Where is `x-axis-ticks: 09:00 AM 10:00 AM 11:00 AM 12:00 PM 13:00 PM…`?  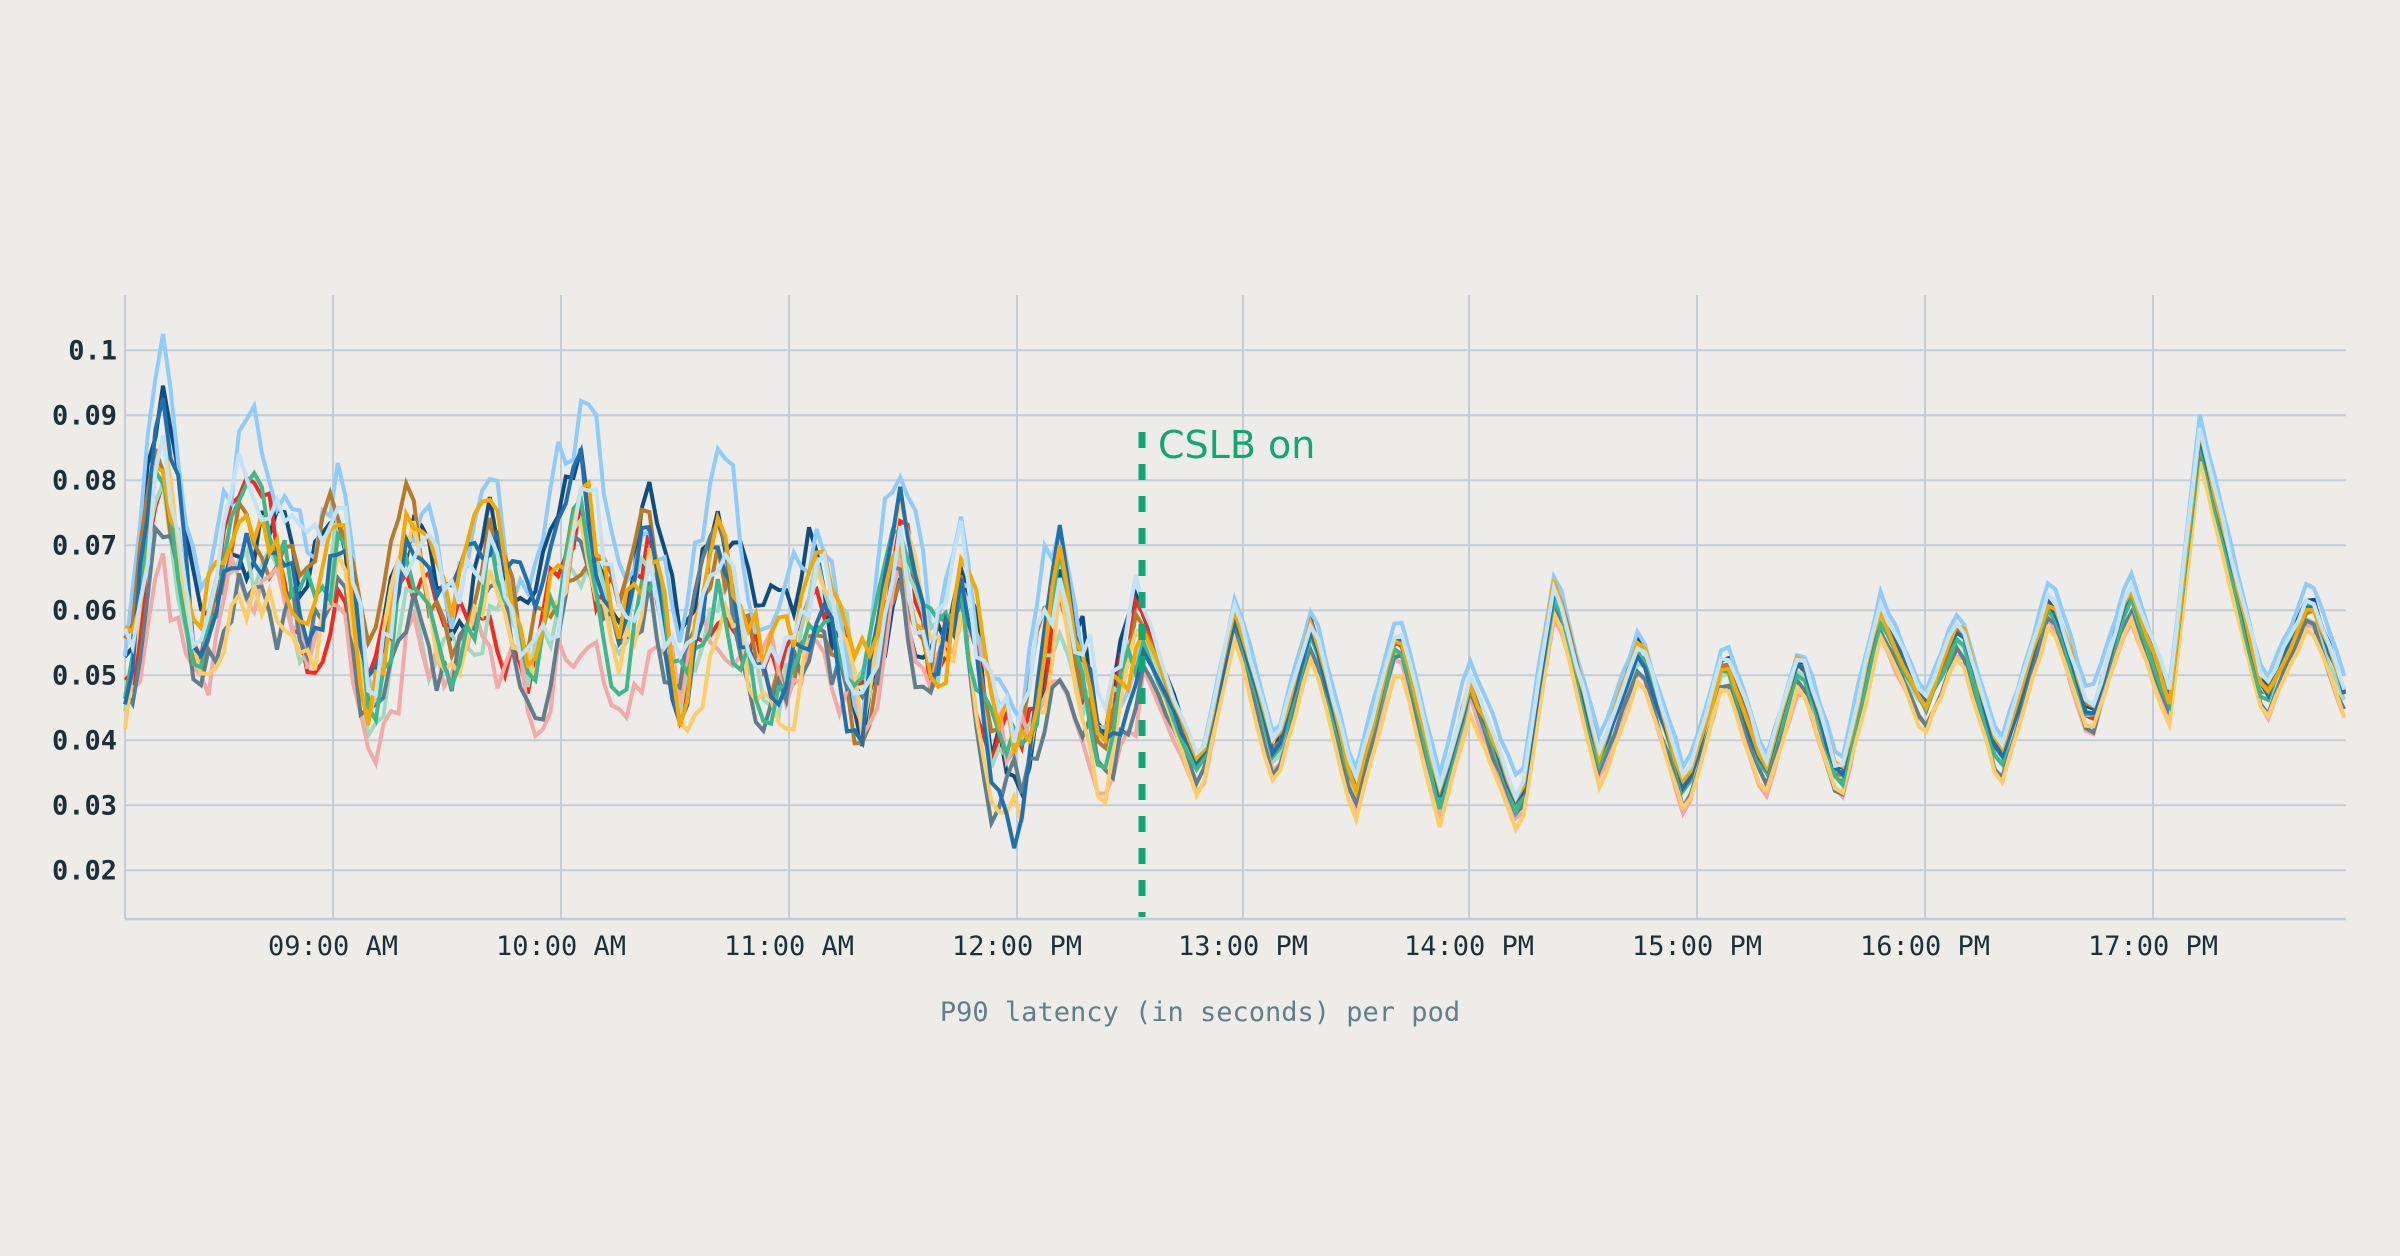 x-axis-ticks: 09:00 AM 10:00 AM 11:00 AM 12:00 PM 13:00 PM… is located at coordinates (1243, 946).